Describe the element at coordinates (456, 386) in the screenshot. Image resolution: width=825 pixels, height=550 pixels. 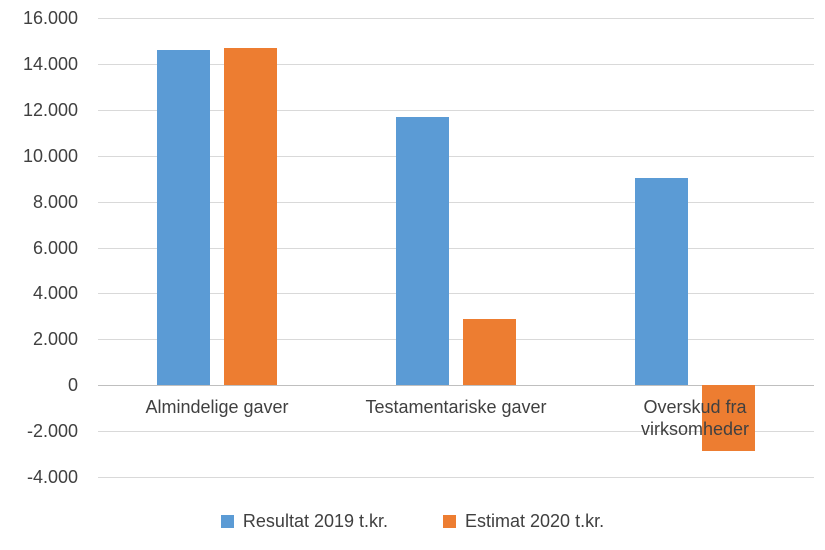
I see `x-axis-line` at that location.